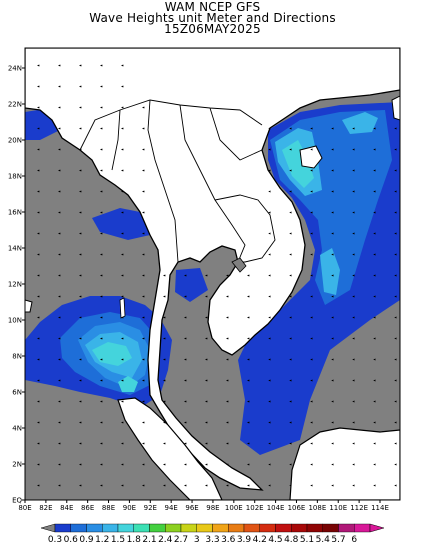 This screenshot has width=425, height=550. I want to click on latitude-axis: 24N 22N 20N 18N 16N 14N 12N 10N 8N 6N 4N 2N EQ, so click(16, 285).